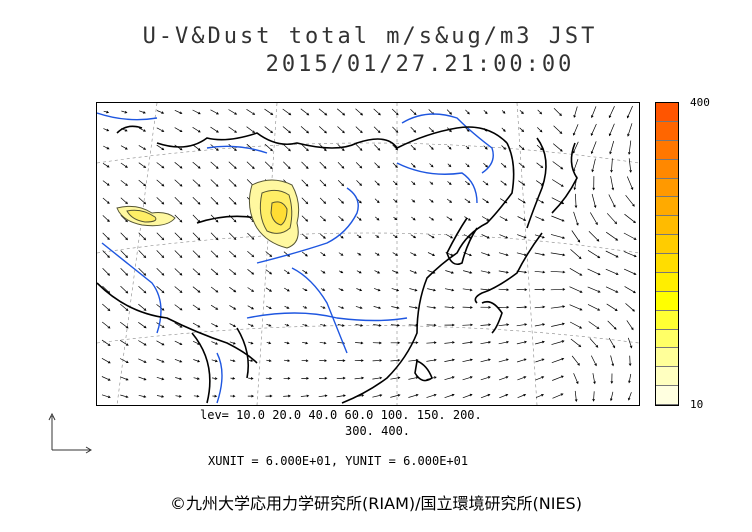 This screenshot has width=752, height=532. Describe the element at coordinates (376, 503) in the screenshot. I see `copyright-notice: ©九州大学応用力学研究所(RIAM)/国立環境研究所(NIES)` at that location.